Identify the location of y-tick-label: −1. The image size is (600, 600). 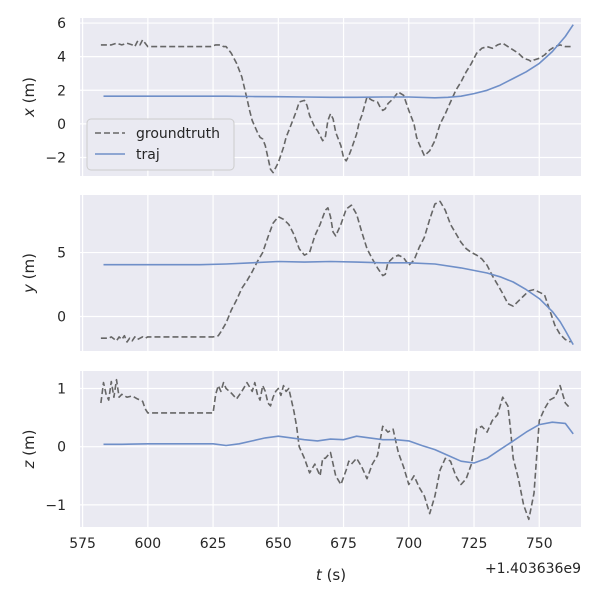
(55, 506).